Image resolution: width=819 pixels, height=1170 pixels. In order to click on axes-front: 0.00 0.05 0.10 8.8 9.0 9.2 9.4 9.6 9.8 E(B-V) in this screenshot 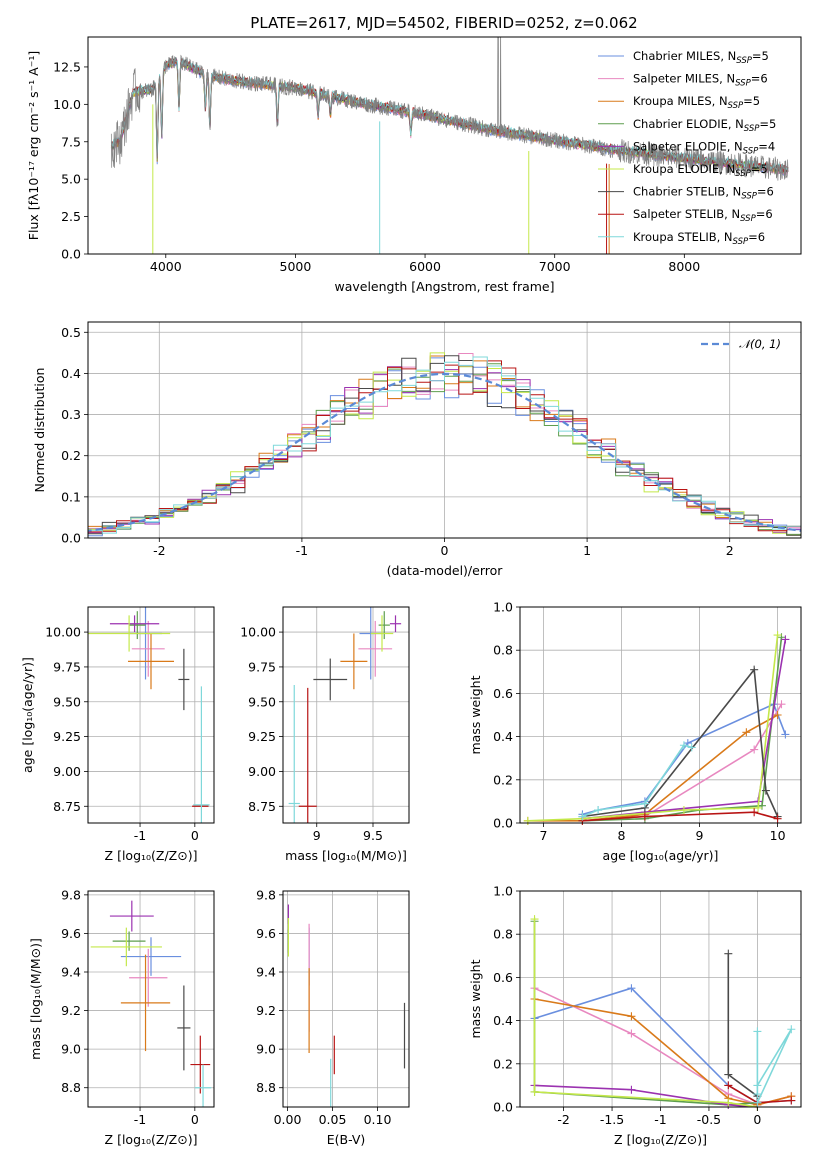, I will do `click(333, 1017)`.